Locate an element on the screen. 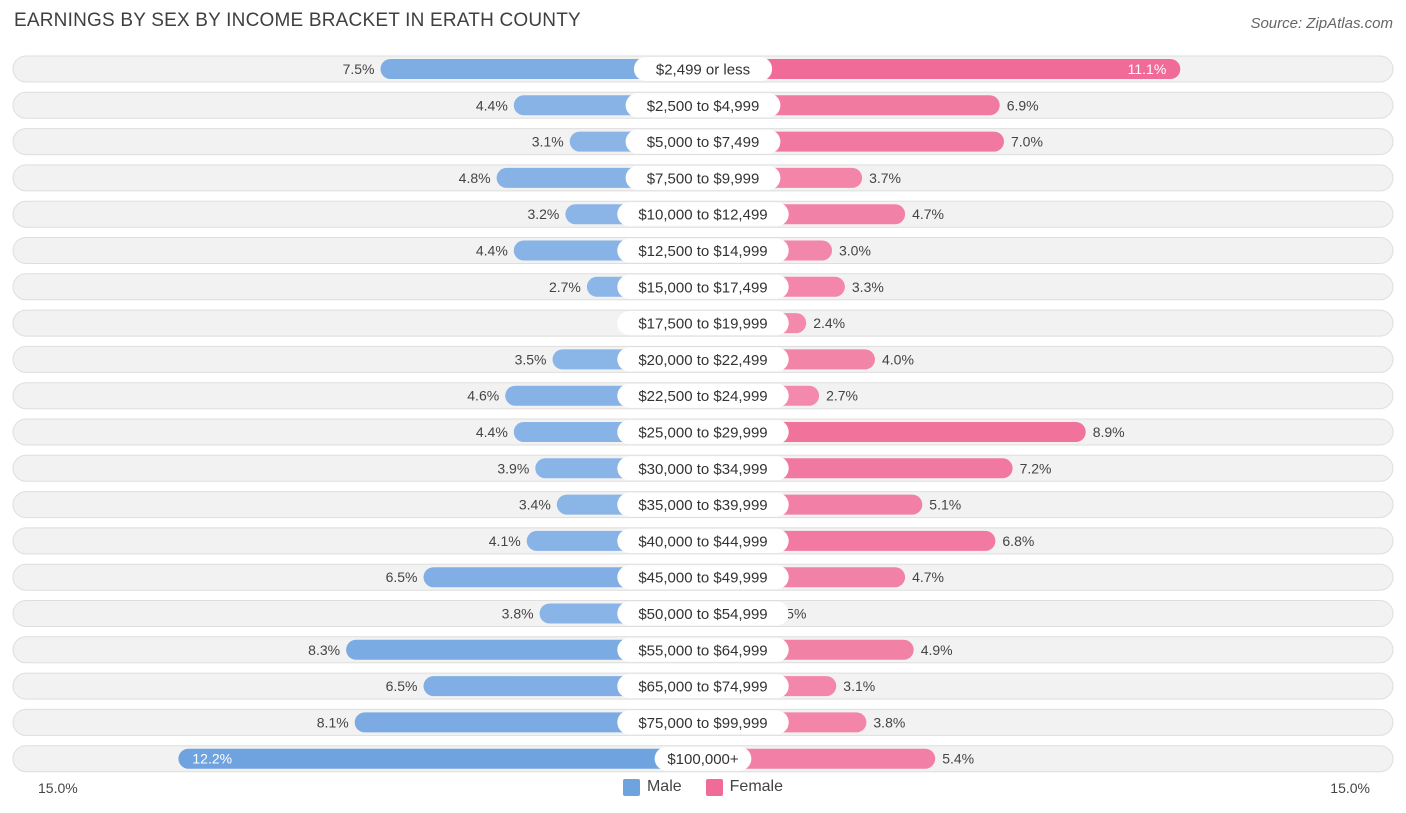  value-label-female: 4.9% is located at coordinates (937, 650).